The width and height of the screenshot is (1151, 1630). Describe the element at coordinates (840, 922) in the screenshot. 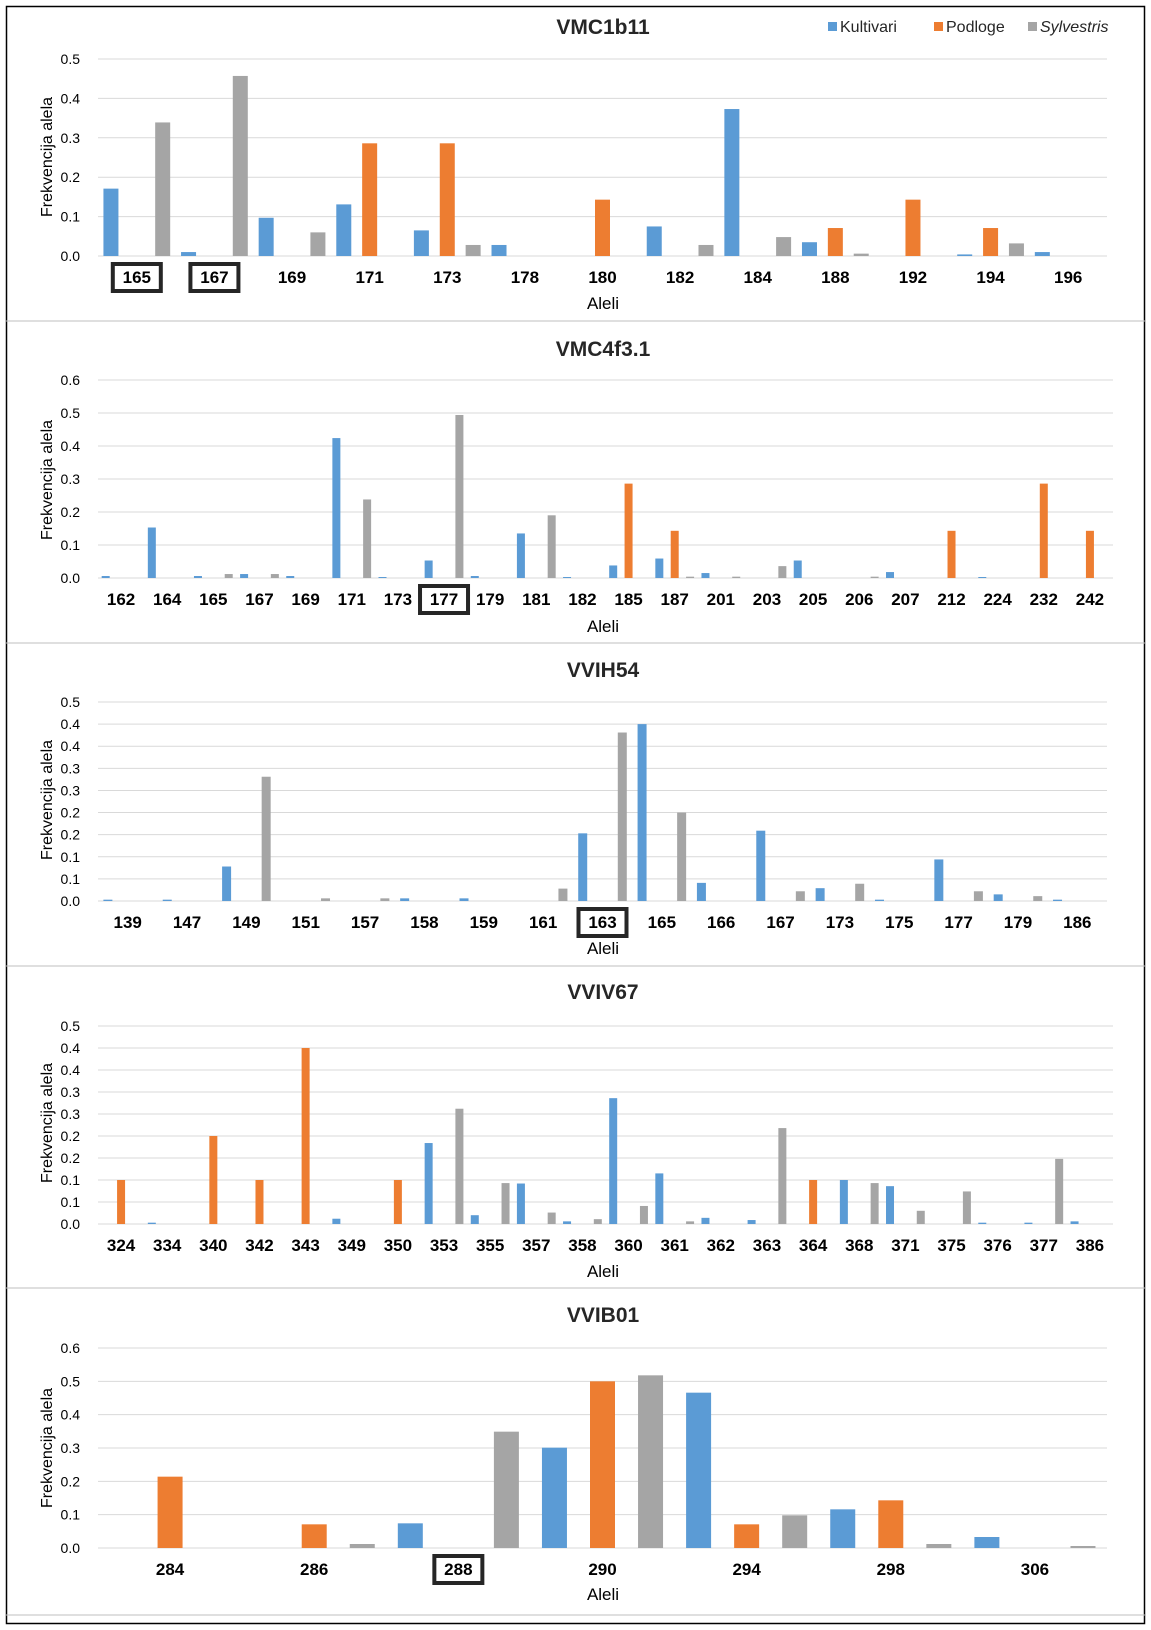

I see `x-tick-label: 173` at that location.